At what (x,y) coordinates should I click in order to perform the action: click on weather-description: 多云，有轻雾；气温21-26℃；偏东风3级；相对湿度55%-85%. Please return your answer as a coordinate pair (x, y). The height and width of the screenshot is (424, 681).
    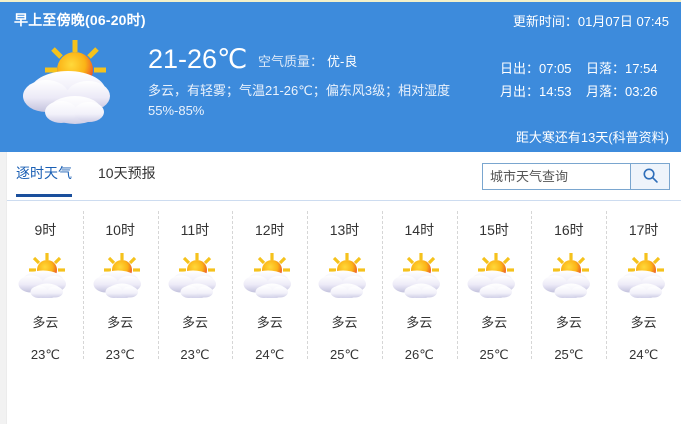
    Looking at the image, I should click on (299, 100).